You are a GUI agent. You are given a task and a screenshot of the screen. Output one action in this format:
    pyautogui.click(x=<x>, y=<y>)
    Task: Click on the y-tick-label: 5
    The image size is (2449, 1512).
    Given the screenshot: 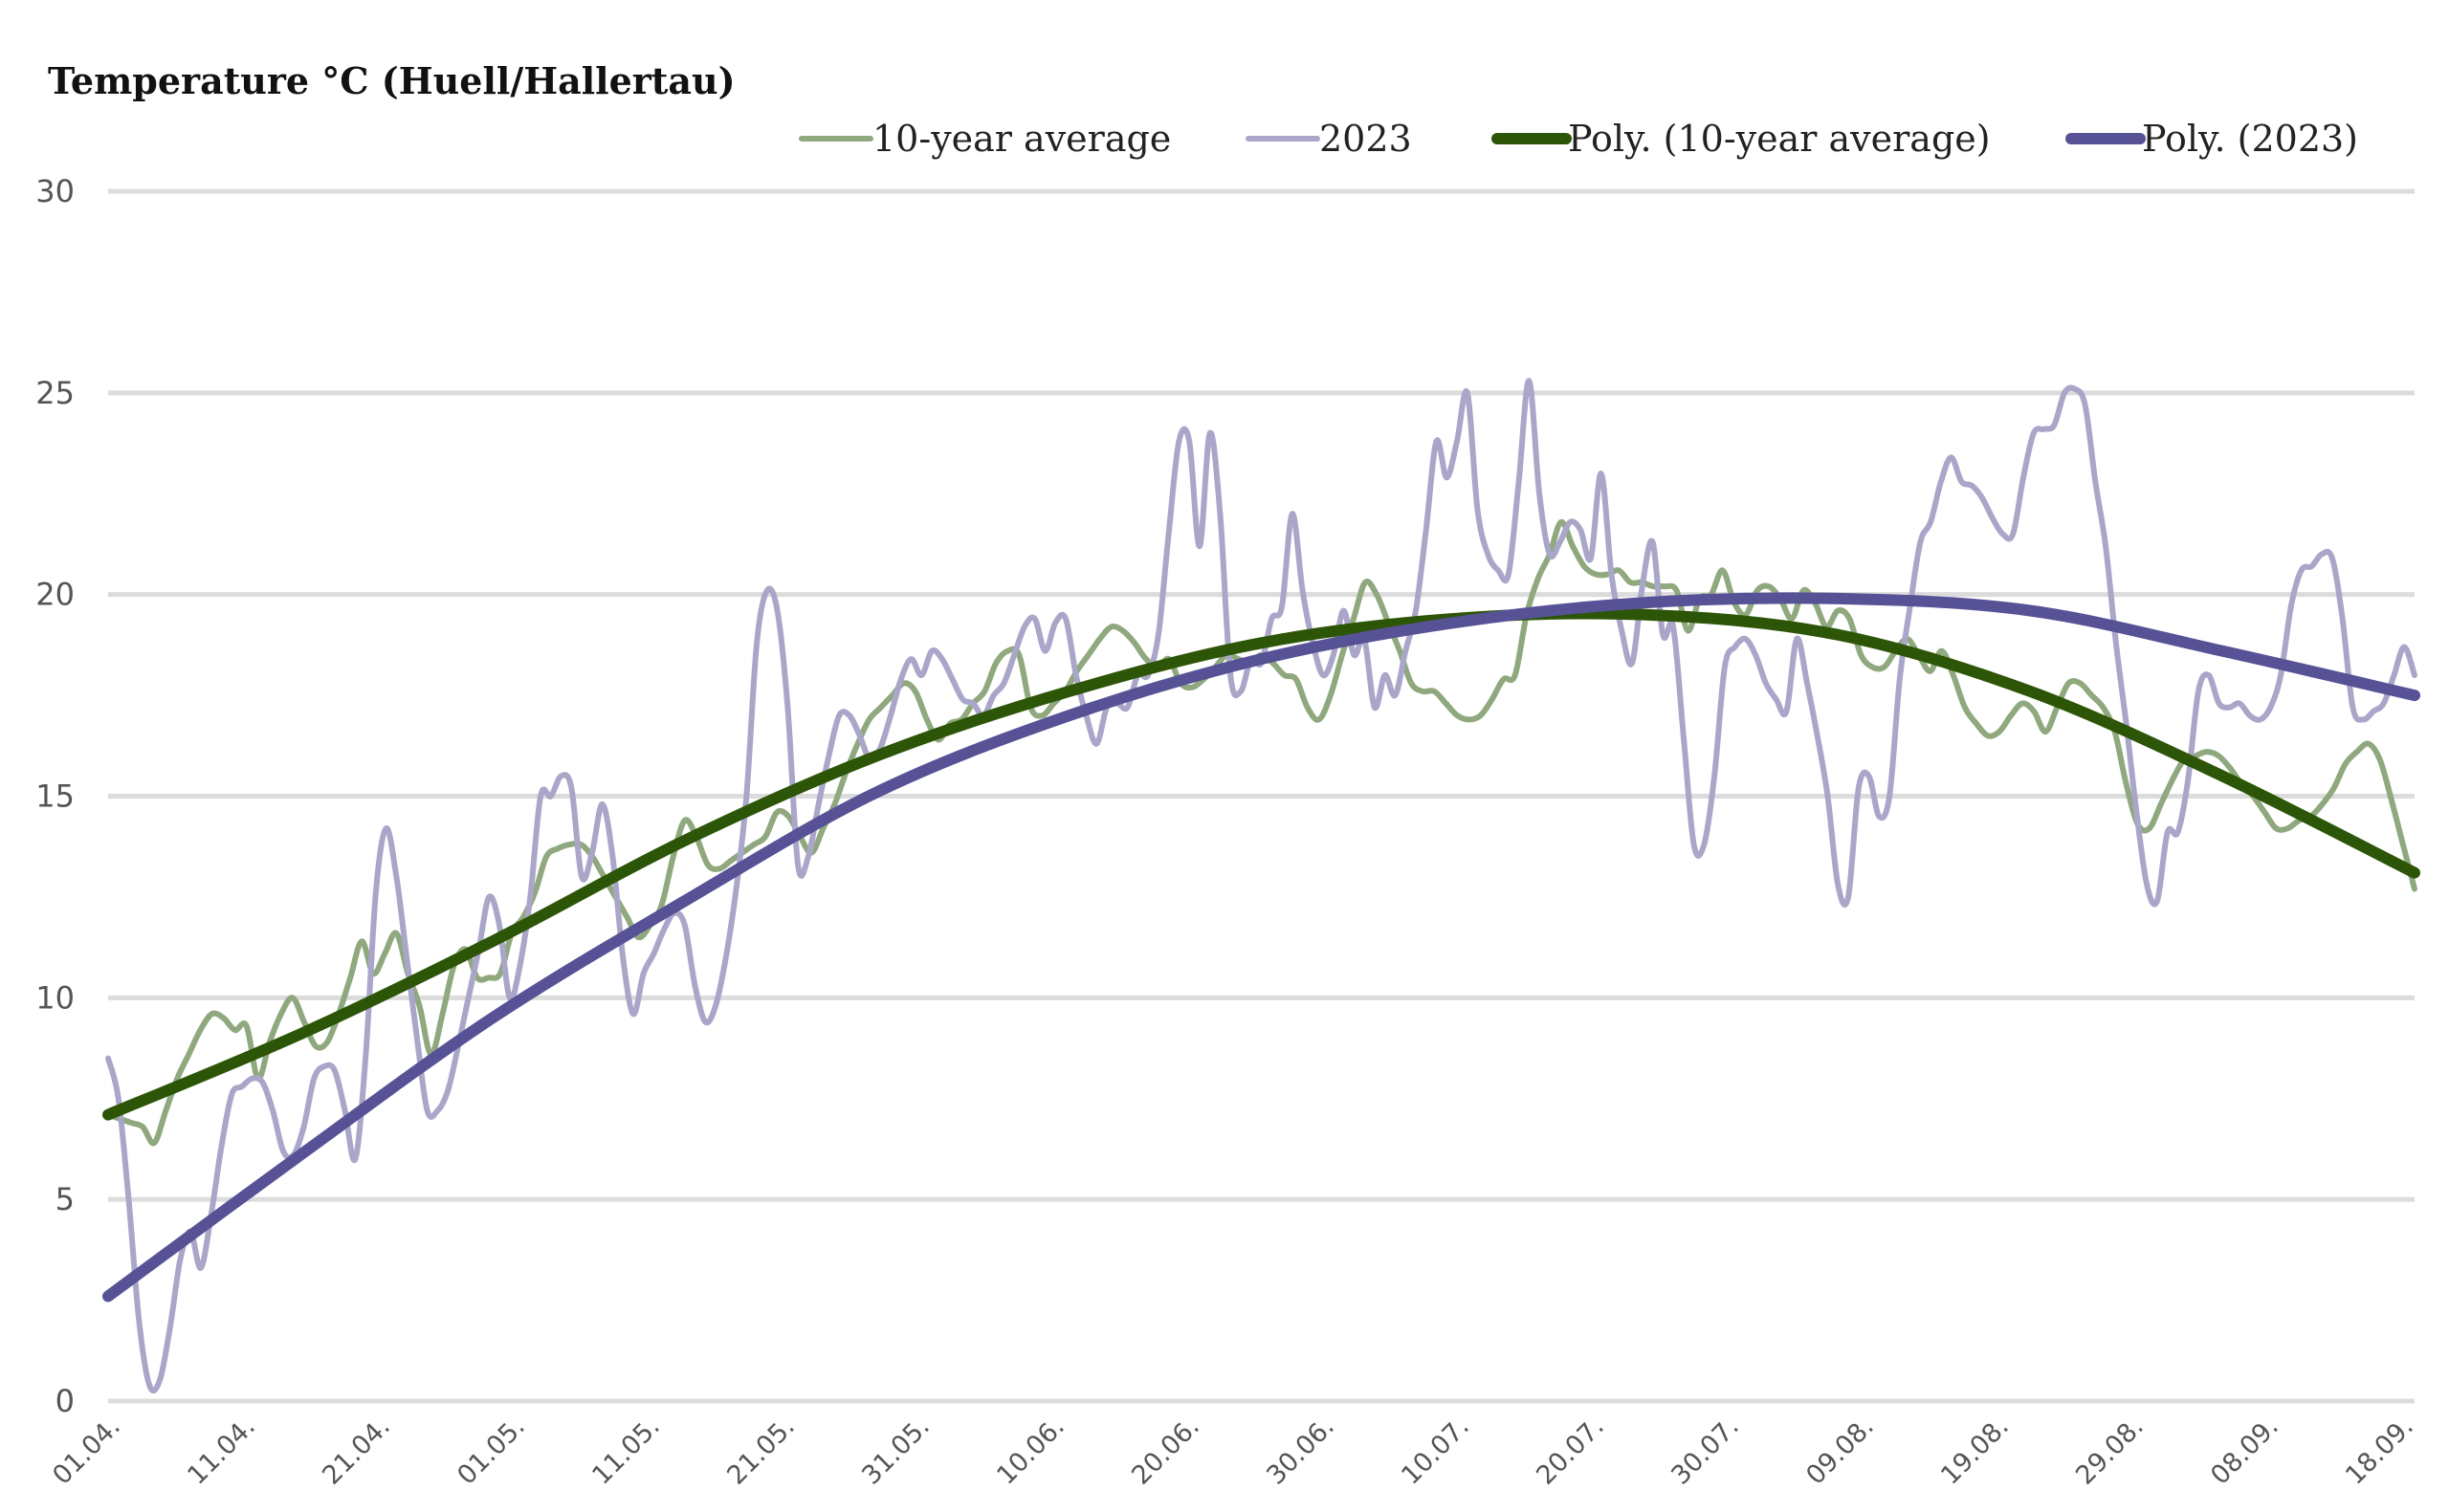 What is the action you would take?
    pyautogui.click(x=65, y=1199)
    